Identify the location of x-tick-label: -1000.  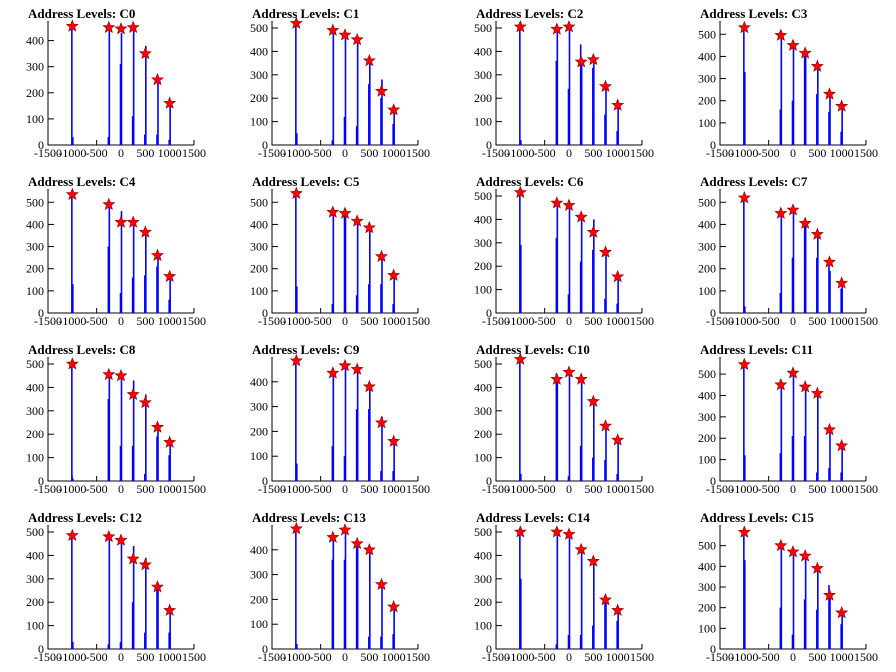
(296, 657).